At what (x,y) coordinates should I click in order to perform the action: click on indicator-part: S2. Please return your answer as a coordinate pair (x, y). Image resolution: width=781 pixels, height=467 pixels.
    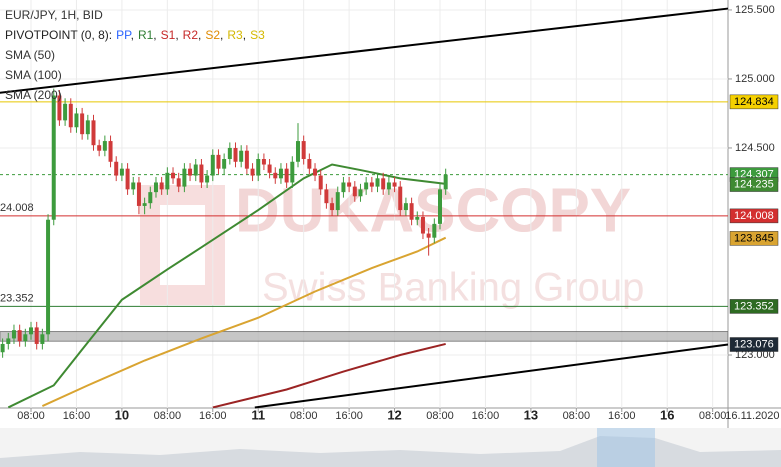
    Looking at the image, I should click on (212, 35).